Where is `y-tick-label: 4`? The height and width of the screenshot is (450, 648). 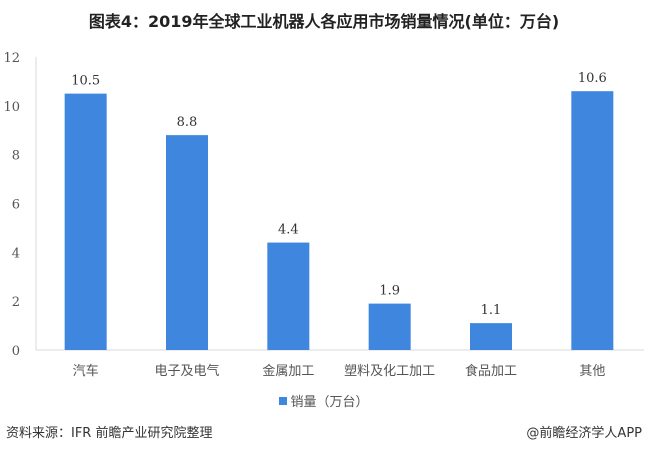
y-tick-label: 4 is located at coordinates (16, 253).